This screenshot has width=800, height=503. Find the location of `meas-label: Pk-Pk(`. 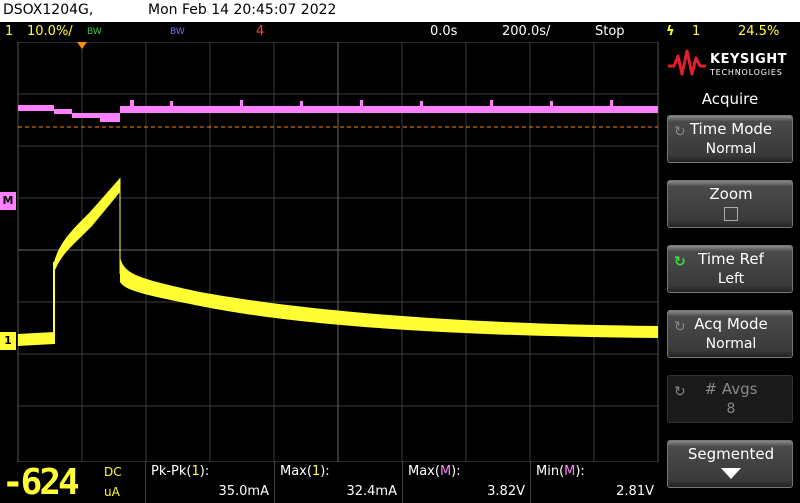

meas-label: Pk-Pk( is located at coordinates (171, 471).